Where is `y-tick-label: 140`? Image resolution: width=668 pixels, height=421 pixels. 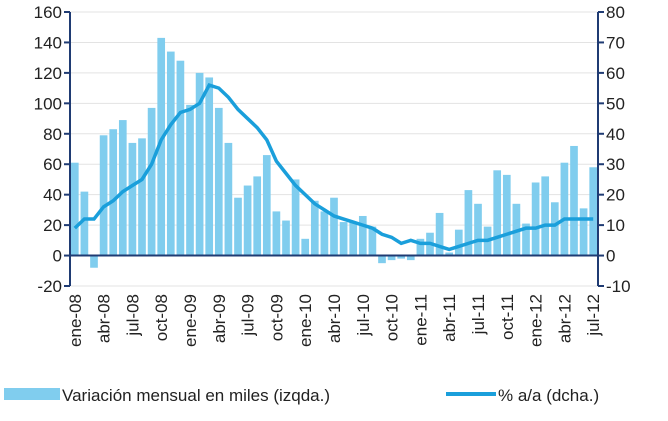 y-tick-label: 140 is located at coordinates (48, 42).